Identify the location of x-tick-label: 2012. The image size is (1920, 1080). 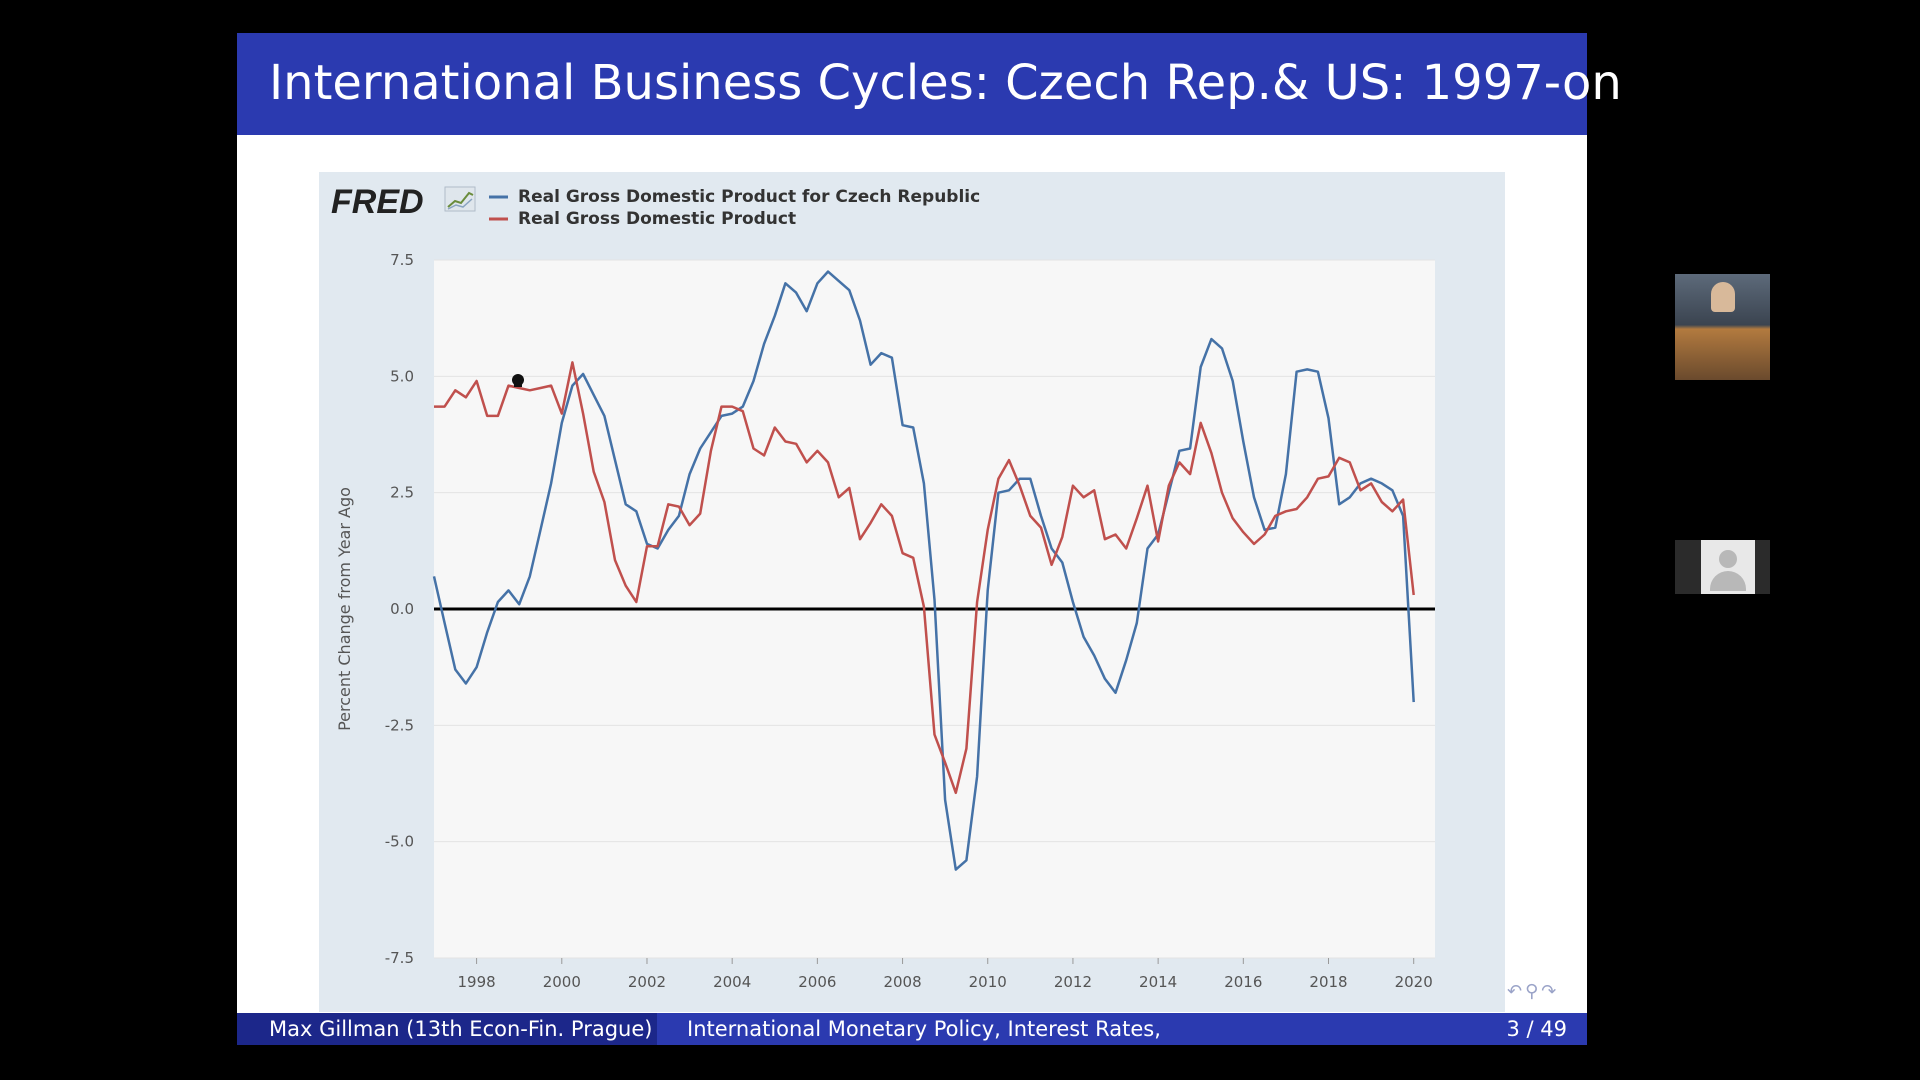
(1073, 982).